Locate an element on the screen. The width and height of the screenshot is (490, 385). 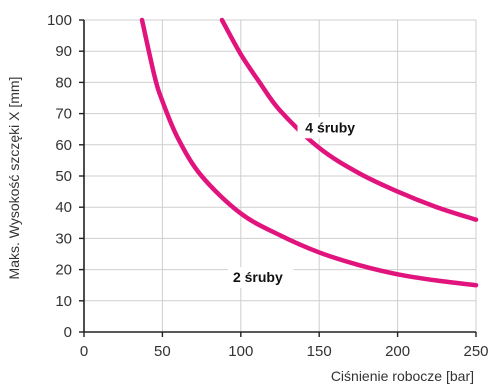
y-axis-title: Maks. Wysokość szczęki X [mm] is located at coordinates (14, 178).